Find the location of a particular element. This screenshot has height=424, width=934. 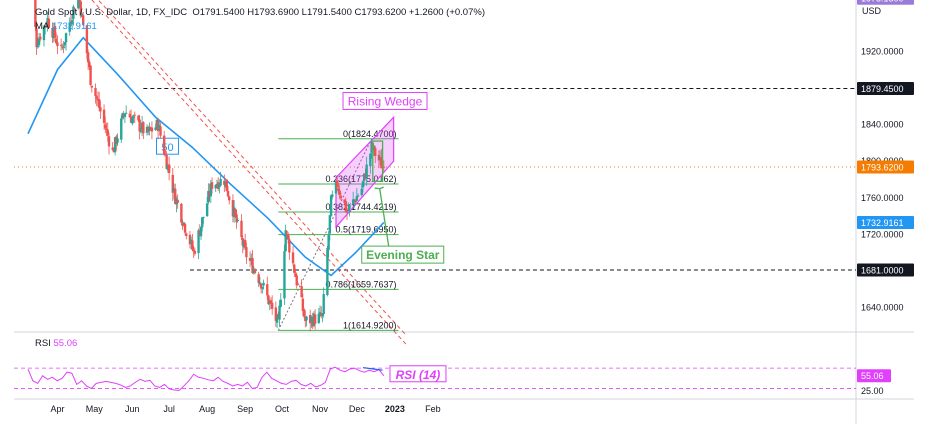

time-tick-label: Apr is located at coordinates (57, 409).